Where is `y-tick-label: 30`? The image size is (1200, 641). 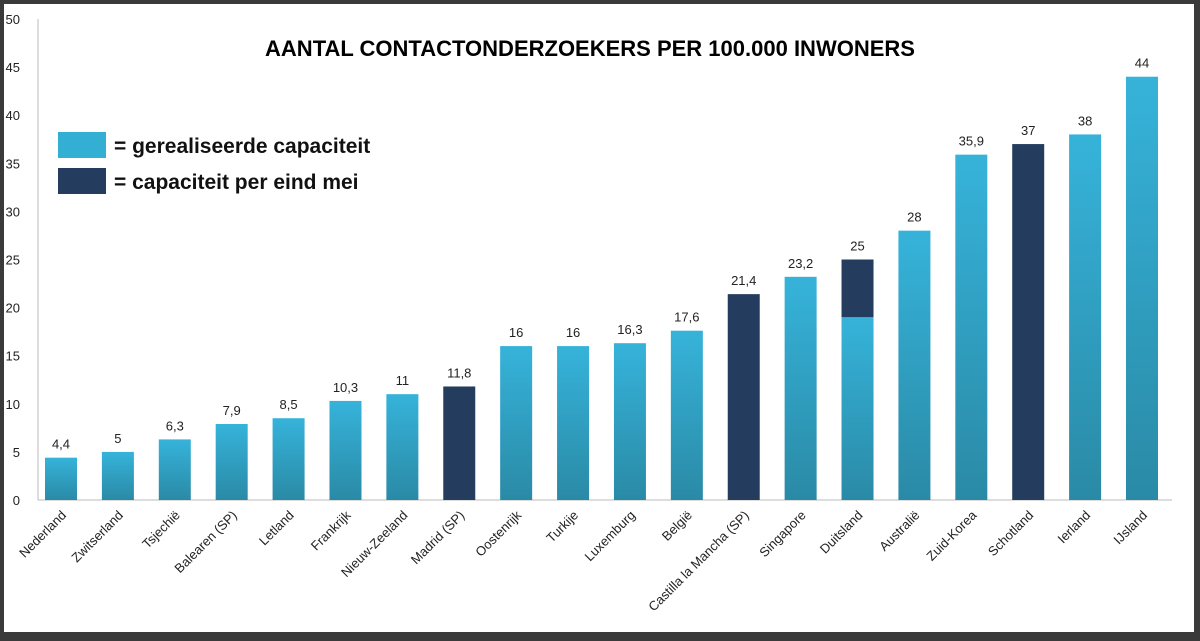 y-tick-label: 30 is located at coordinates (13, 211).